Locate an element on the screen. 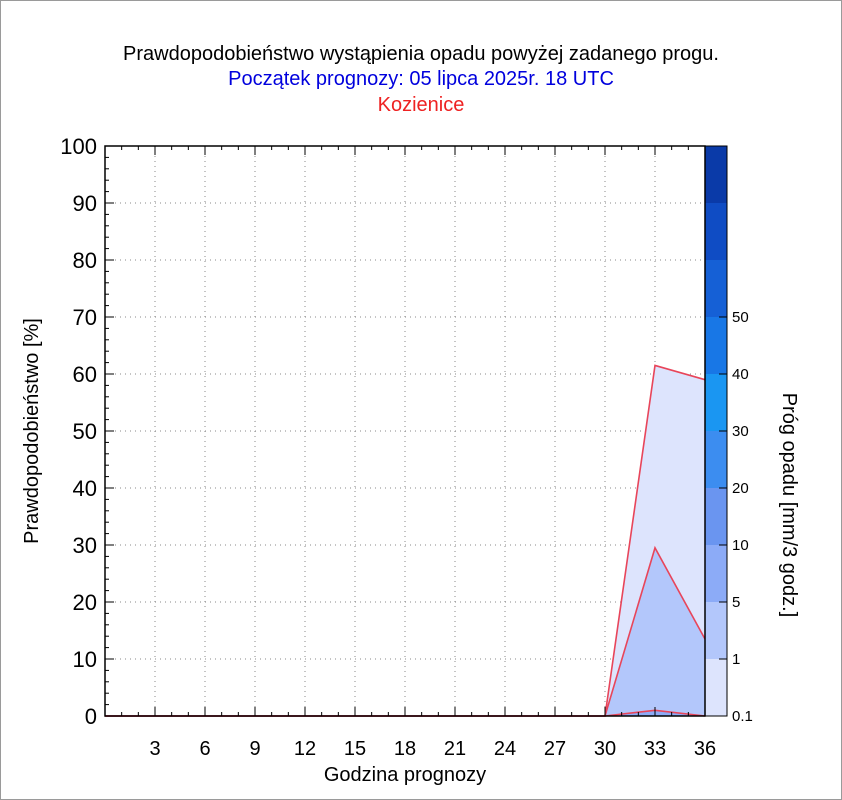 The width and height of the screenshot is (842, 800). x-tick-label: 36 is located at coordinates (705, 749).